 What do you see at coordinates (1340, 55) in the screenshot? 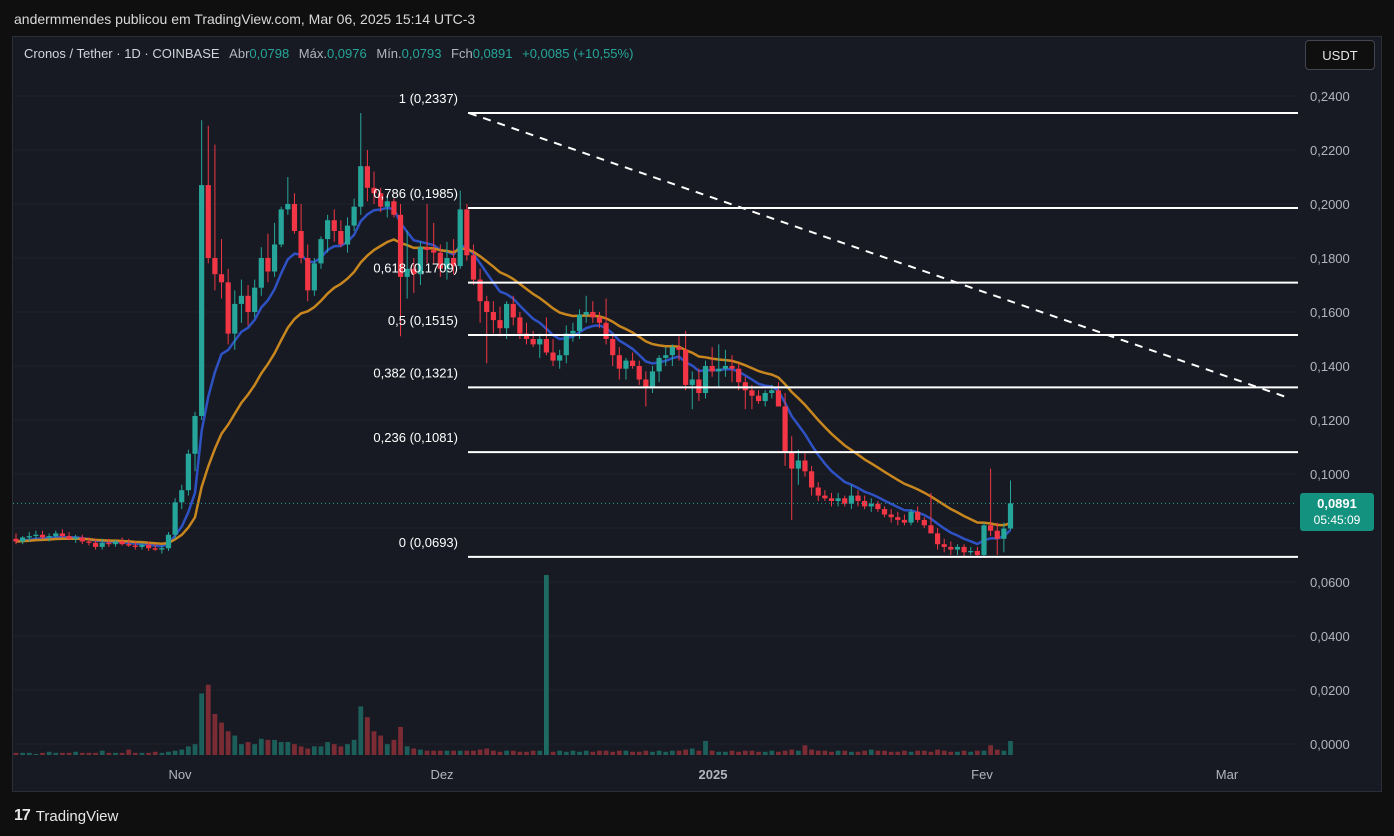
I see `currency-button: USDT` at bounding box center [1340, 55].